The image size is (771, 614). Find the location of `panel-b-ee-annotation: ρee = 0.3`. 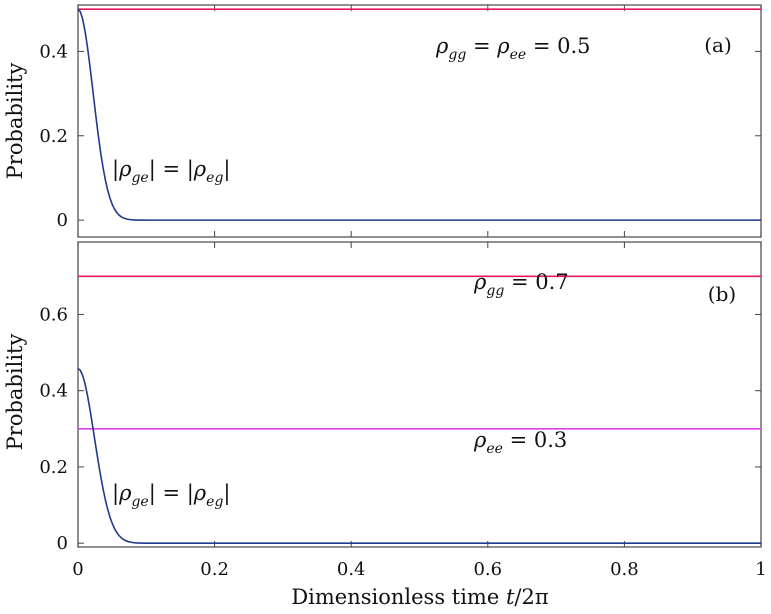

panel-b-ee-annotation: ρee = 0.3 is located at coordinates (520, 442).